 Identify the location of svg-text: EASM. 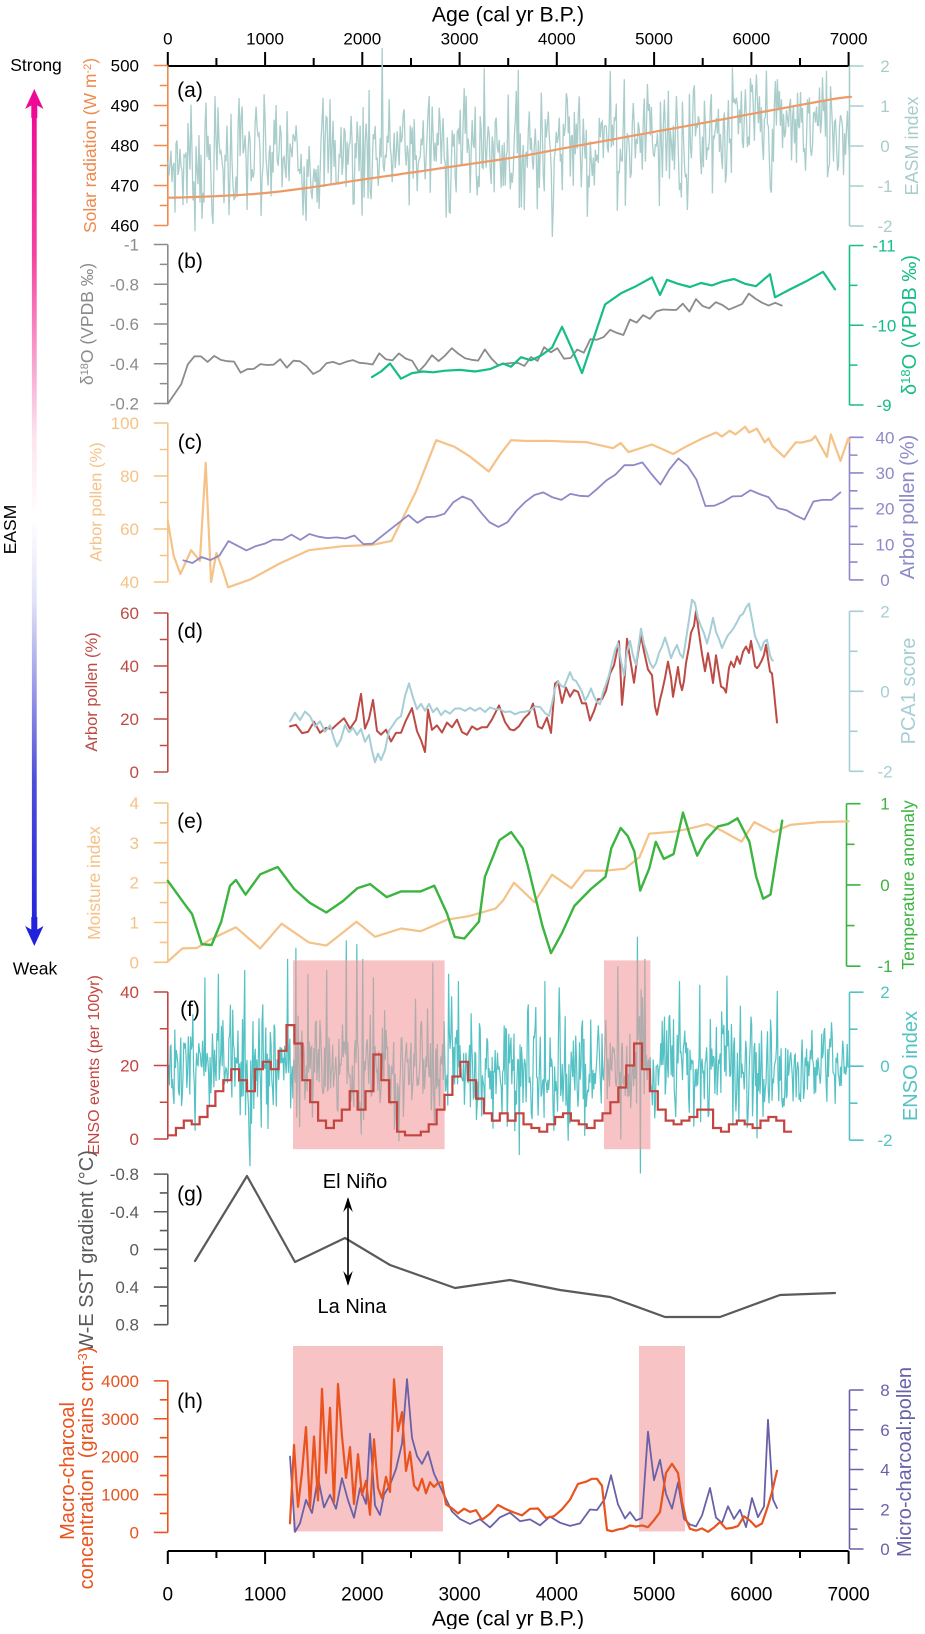
(10, 530).